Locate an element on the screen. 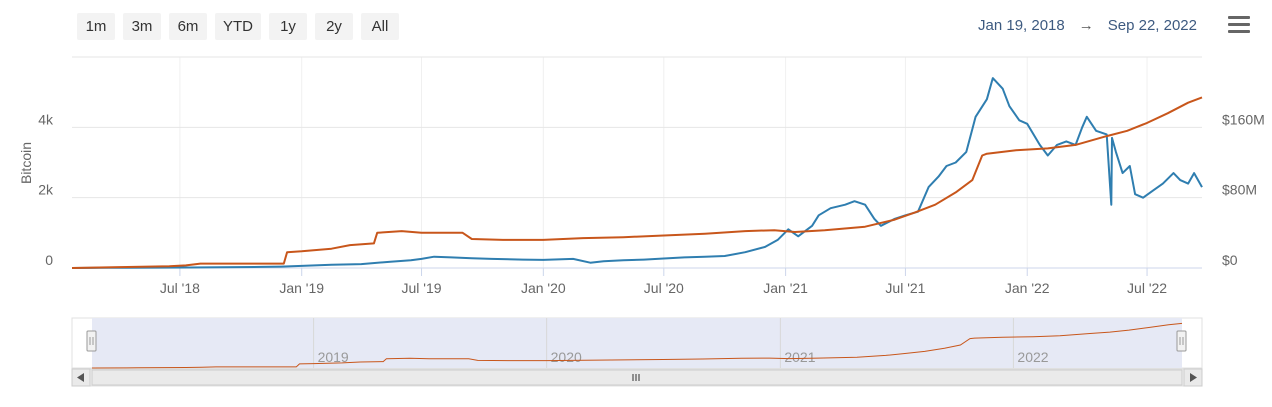 This screenshot has width=1272, height=407. navigator-year-label: 2021 is located at coordinates (799, 357).